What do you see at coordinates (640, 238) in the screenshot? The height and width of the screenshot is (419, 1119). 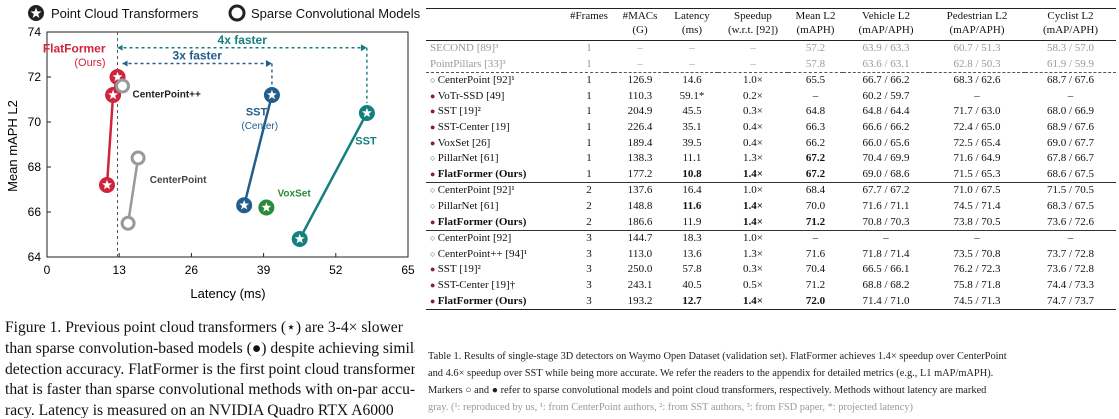 I see `cell-macs: 144.7` at bounding box center [640, 238].